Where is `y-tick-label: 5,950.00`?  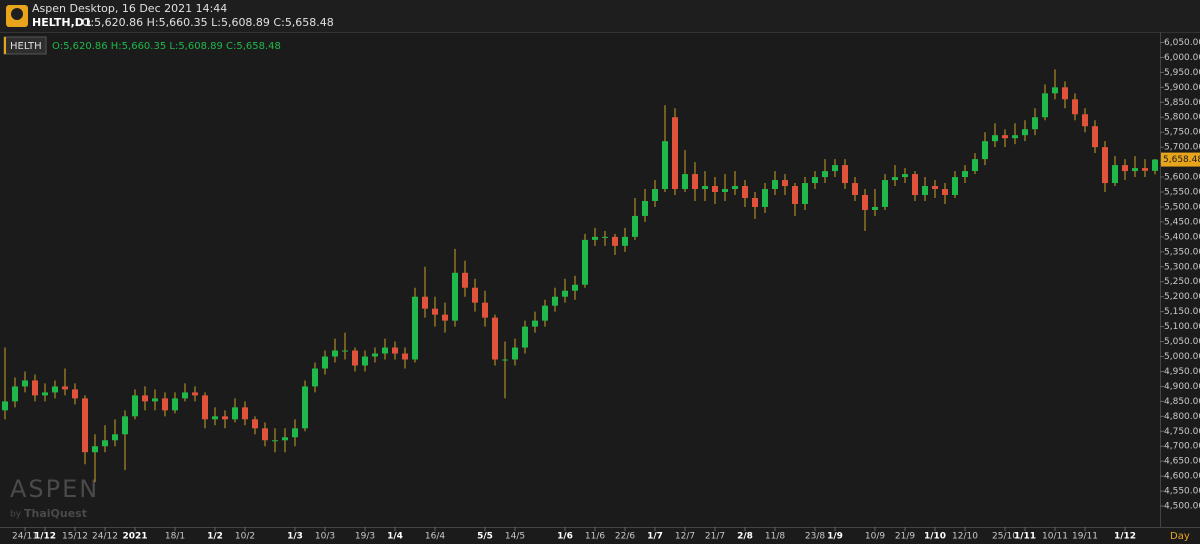
y-tick-label: 5,950.00 is located at coordinates (1182, 73).